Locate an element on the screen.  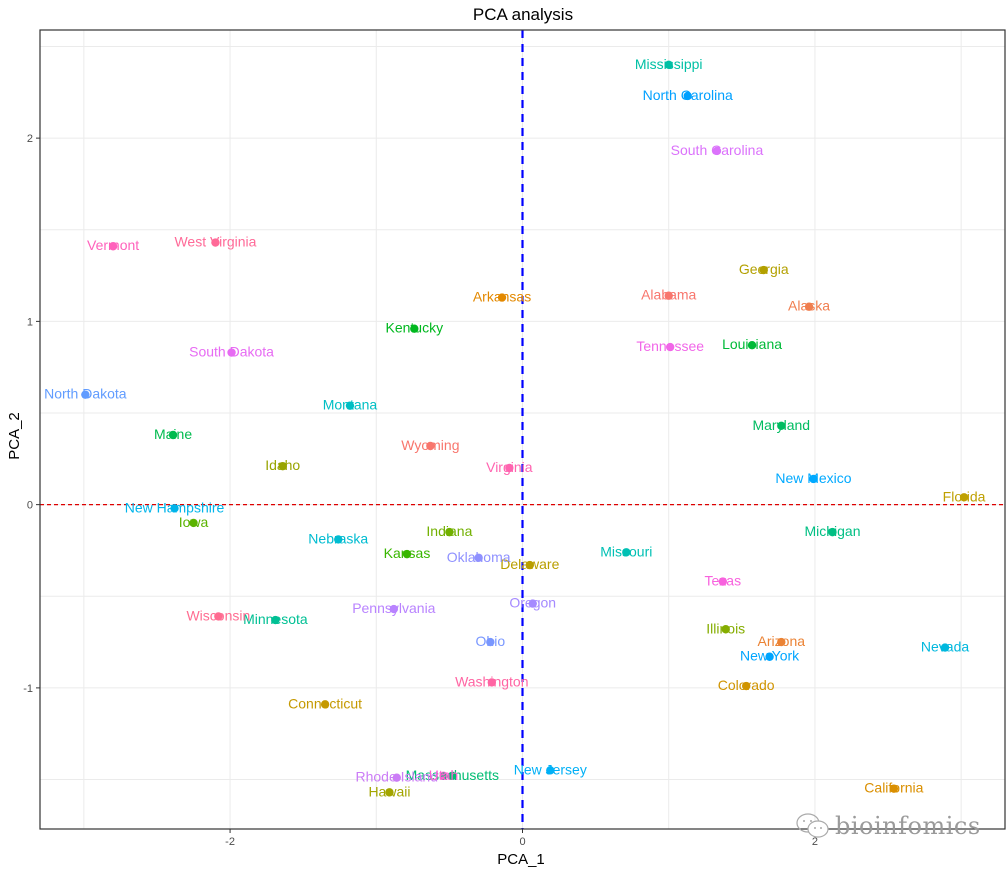
point-label: Rhode Island is located at coordinates (396, 777).